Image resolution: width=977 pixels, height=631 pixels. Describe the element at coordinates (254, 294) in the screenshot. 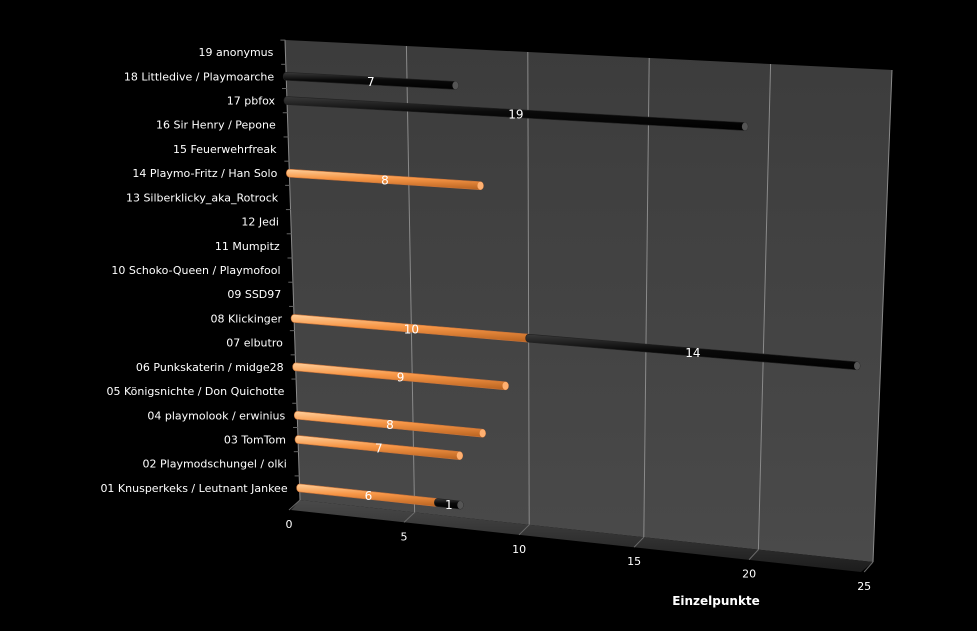

I see `category-label: 09 SSD97` at that location.